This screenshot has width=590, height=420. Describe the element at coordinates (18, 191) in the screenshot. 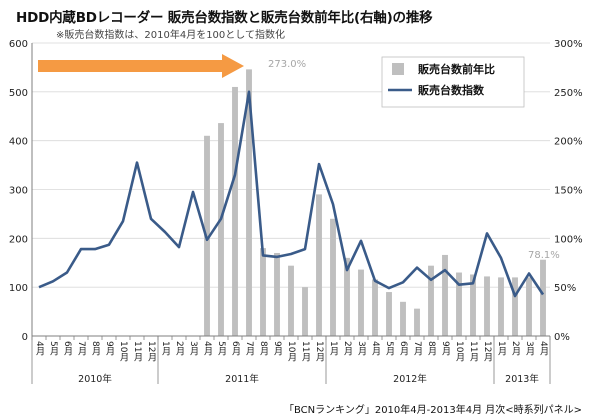

I see `left-tick-label: 300` at that location.